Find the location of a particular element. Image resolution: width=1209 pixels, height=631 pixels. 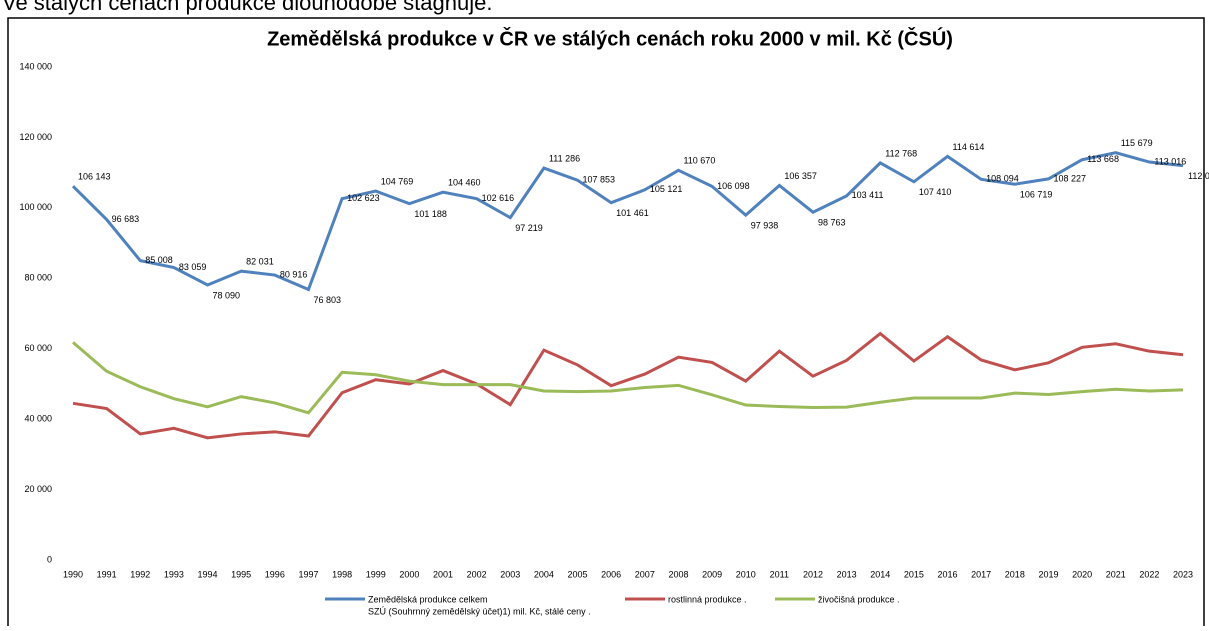

data-label: 106 357 is located at coordinates (800, 176).